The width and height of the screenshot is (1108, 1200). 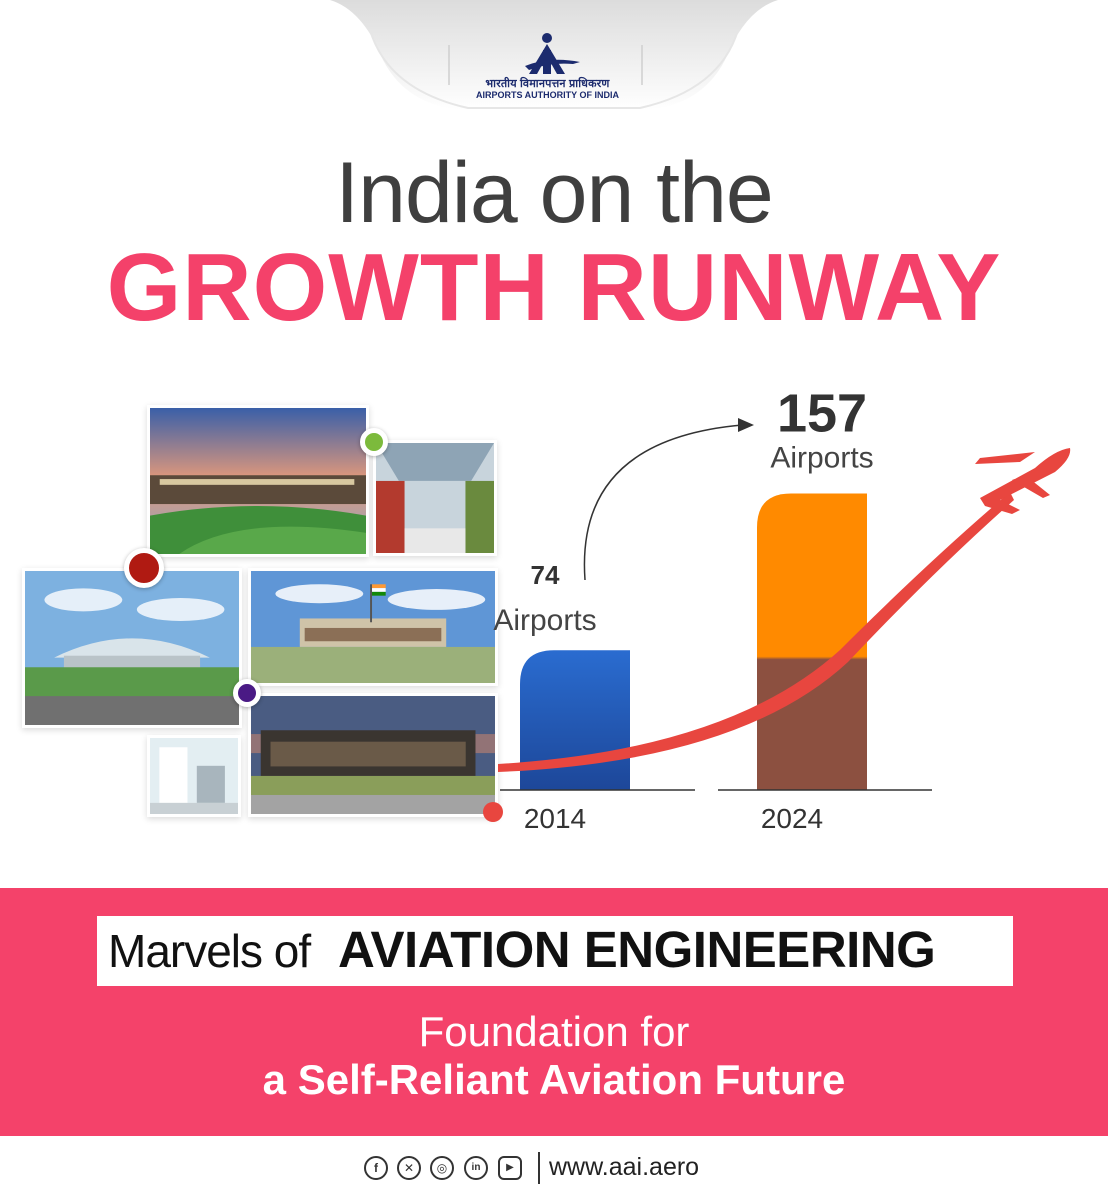 What do you see at coordinates (374, 442) in the screenshot?
I see `collage-dot-green` at bounding box center [374, 442].